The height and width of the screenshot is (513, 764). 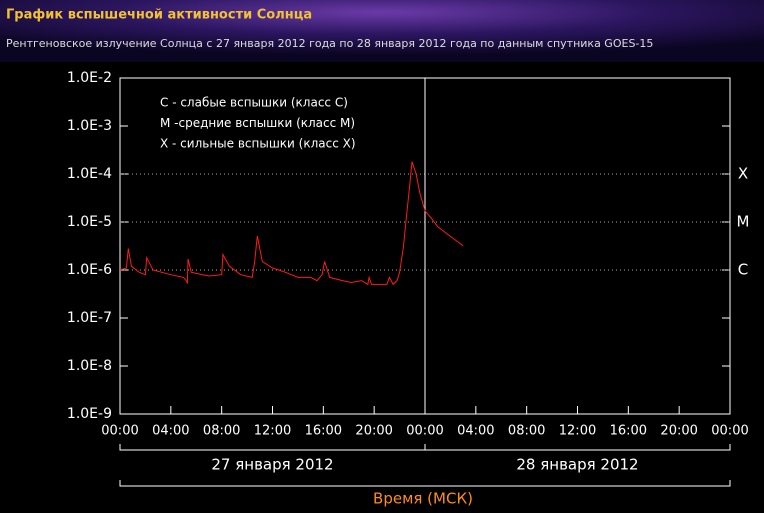 I want to click on legend-note: M -средние вспышки (класс M), so click(x=257, y=123).